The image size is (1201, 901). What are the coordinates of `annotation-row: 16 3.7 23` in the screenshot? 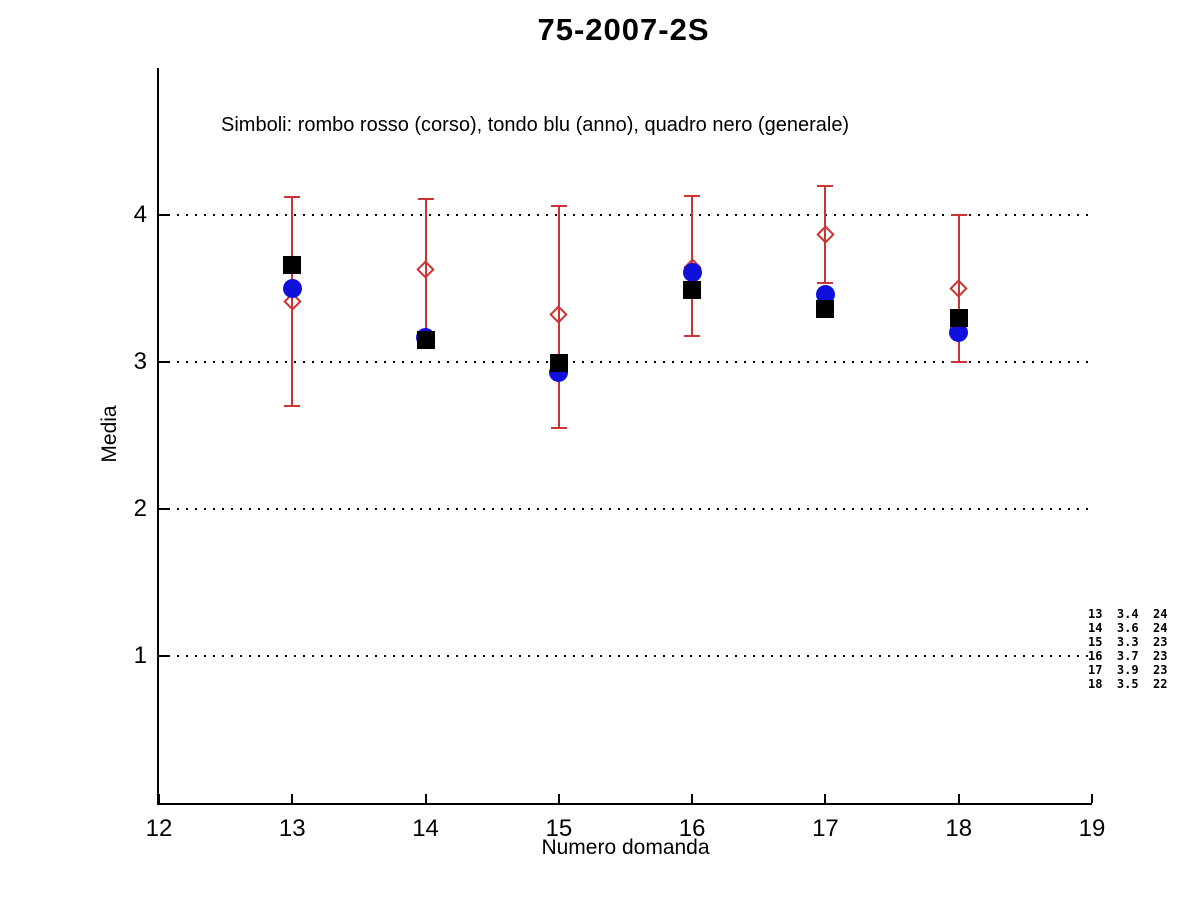 It's located at (1128, 656).